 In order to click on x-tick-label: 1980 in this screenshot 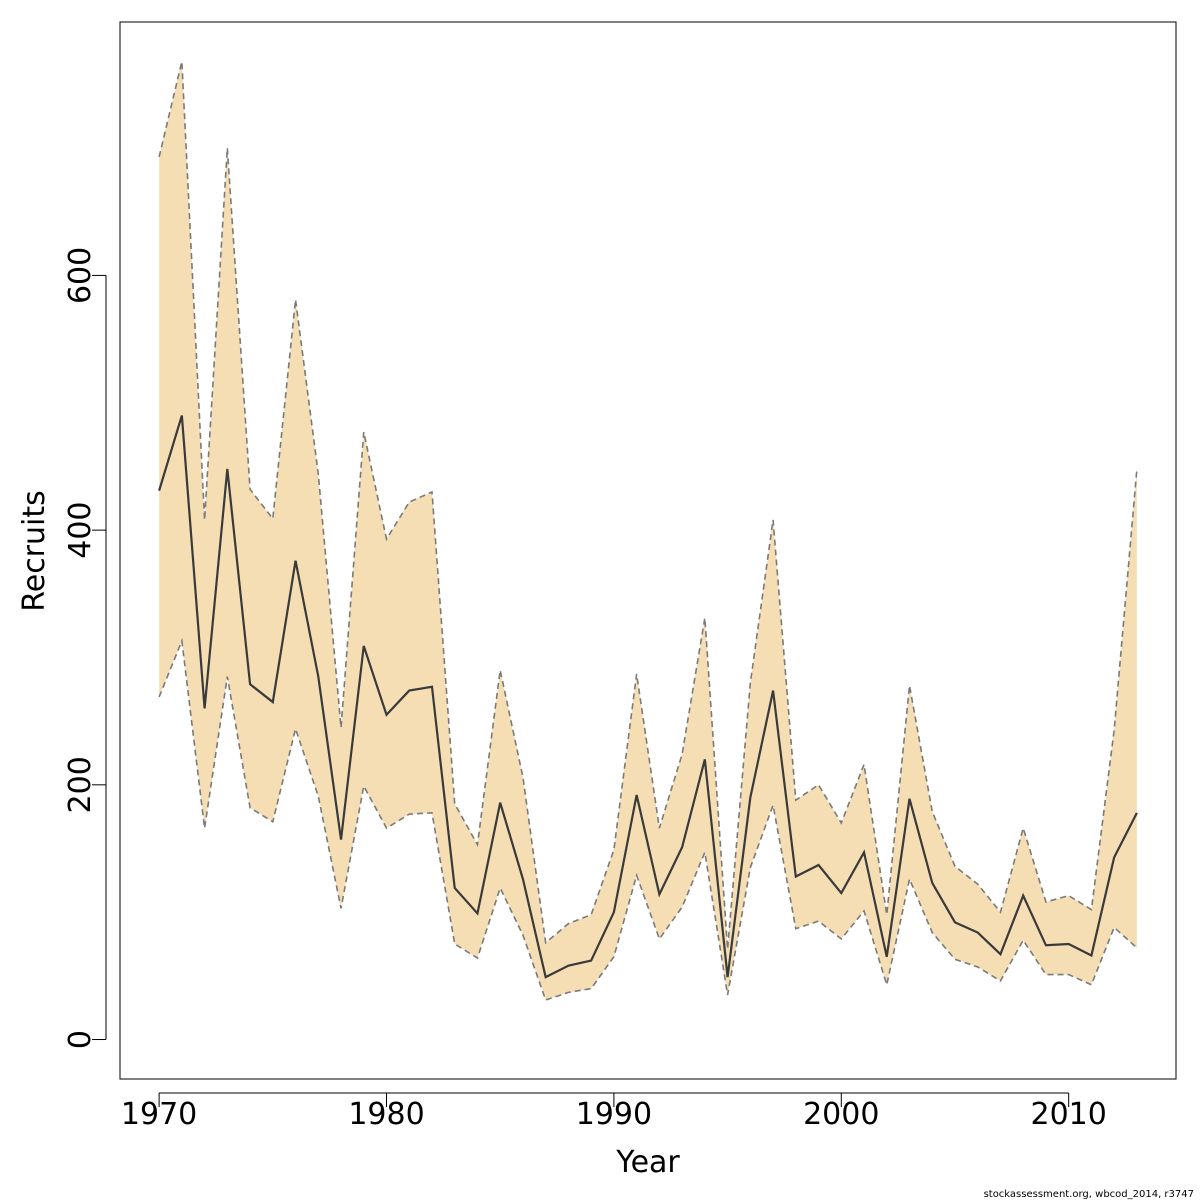, I will do `click(386, 1114)`.